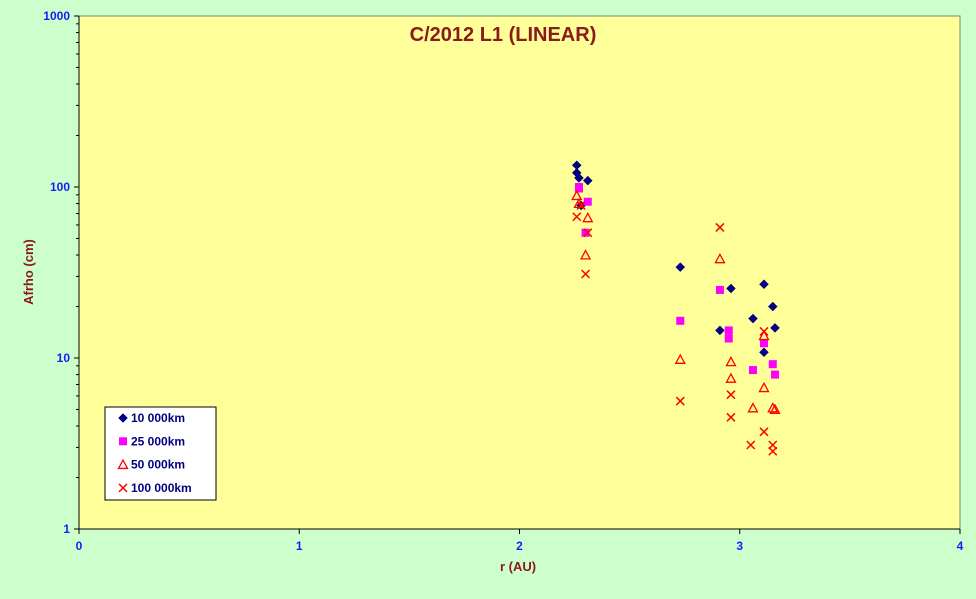  Describe the element at coordinates (60, 187) in the screenshot. I see `y-tick-label: 100` at that location.